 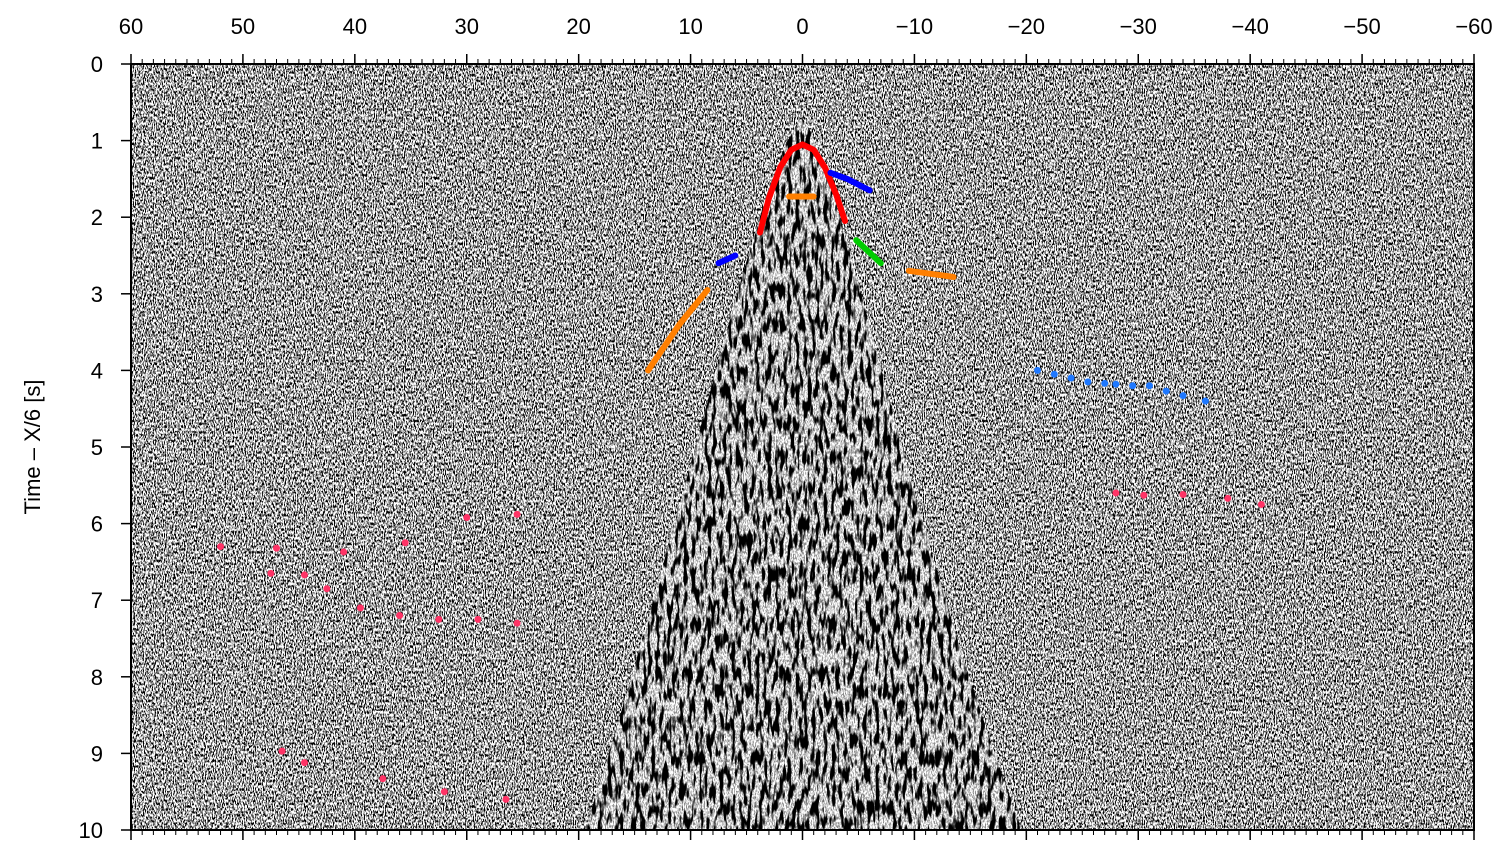 What do you see at coordinates (97, 753) in the screenshot?
I see `y-tick-label: 9` at bounding box center [97, 753].